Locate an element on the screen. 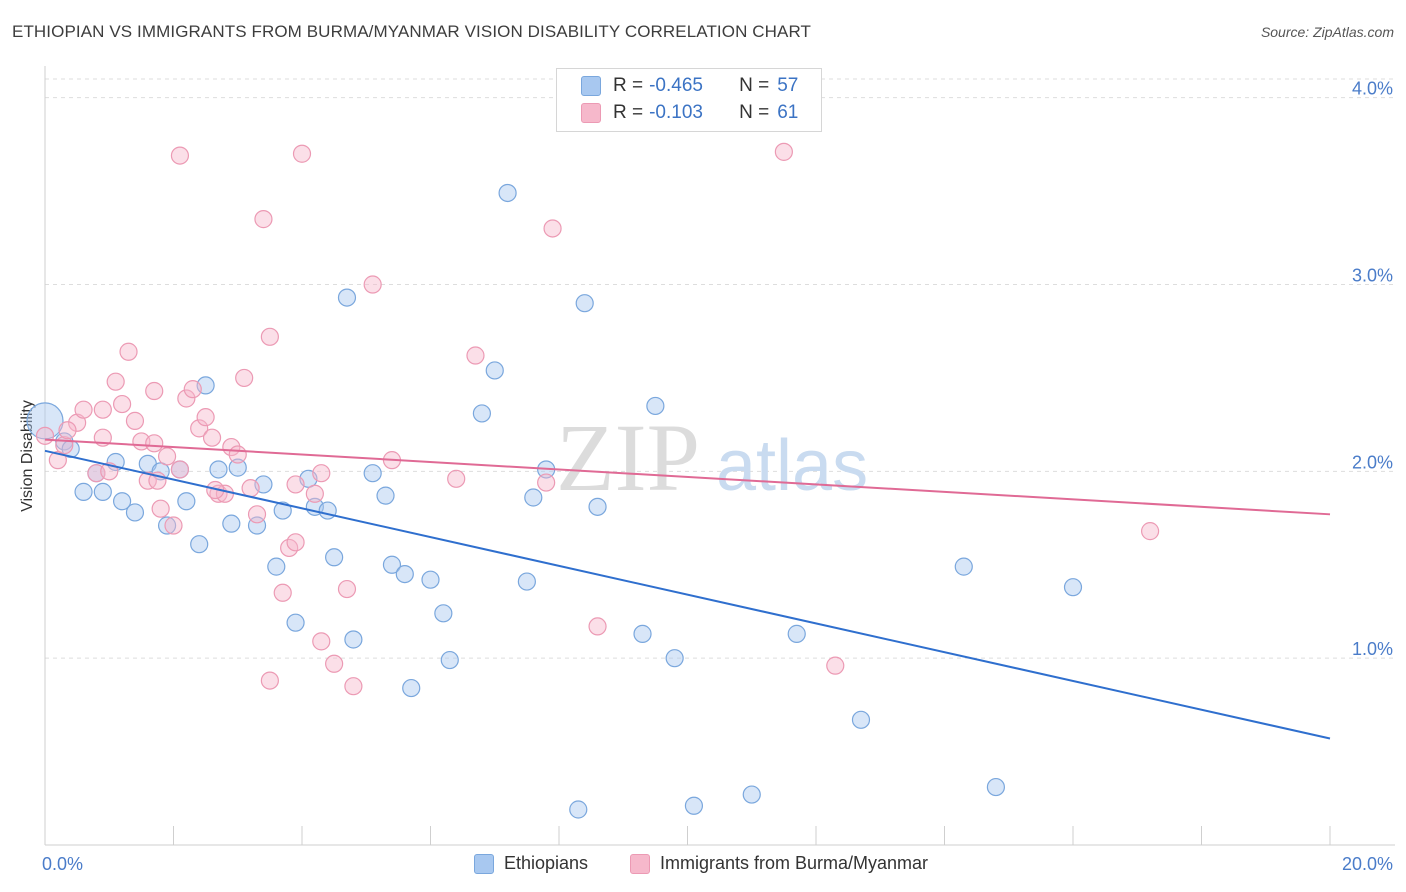 The width and height of the screenshot is (1406, 892). y-tick-label: 1.0% is located at coordinates (1372, 649).